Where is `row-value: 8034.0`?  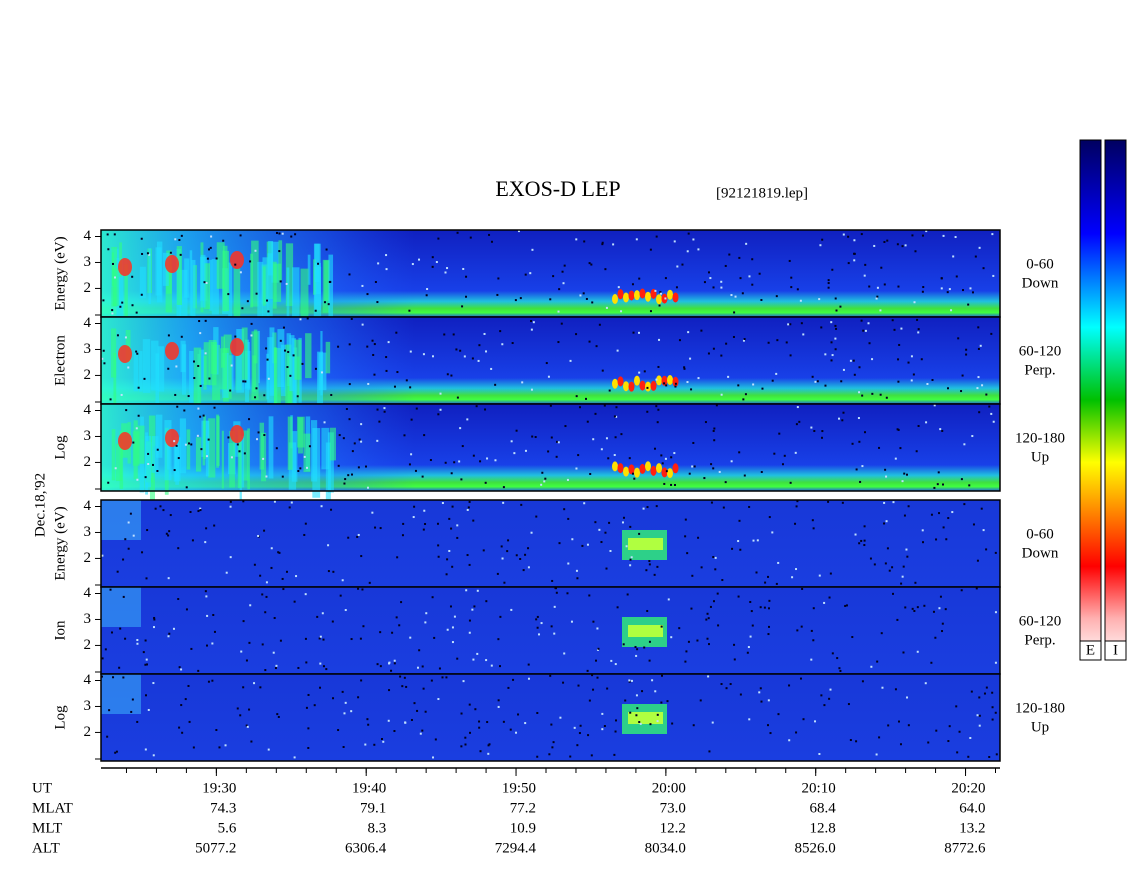
row-value: 8034.0 is located at coordinates (665, 848).